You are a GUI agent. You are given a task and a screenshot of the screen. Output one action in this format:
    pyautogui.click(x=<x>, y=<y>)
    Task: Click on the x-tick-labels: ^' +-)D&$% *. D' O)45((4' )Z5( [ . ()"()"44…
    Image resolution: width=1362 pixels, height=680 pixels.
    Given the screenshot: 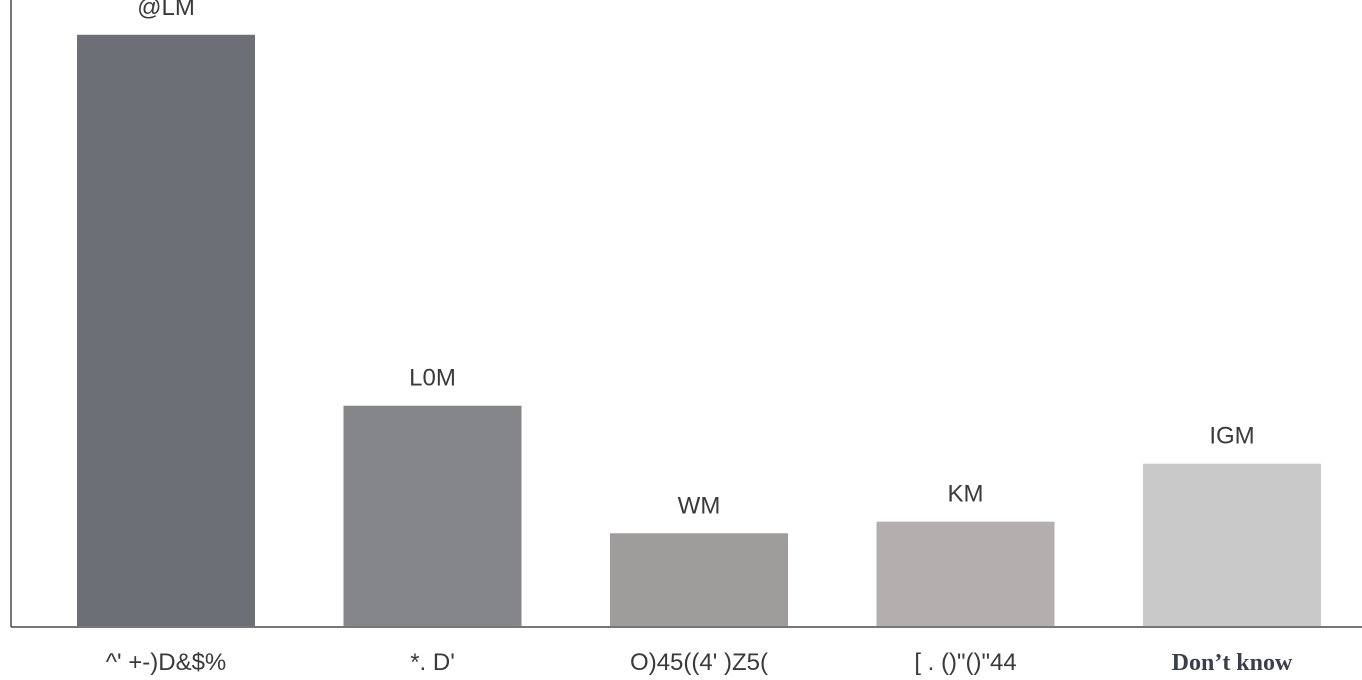 What is the action you would take?
    pyautogui.click(x=699, y=662)
    